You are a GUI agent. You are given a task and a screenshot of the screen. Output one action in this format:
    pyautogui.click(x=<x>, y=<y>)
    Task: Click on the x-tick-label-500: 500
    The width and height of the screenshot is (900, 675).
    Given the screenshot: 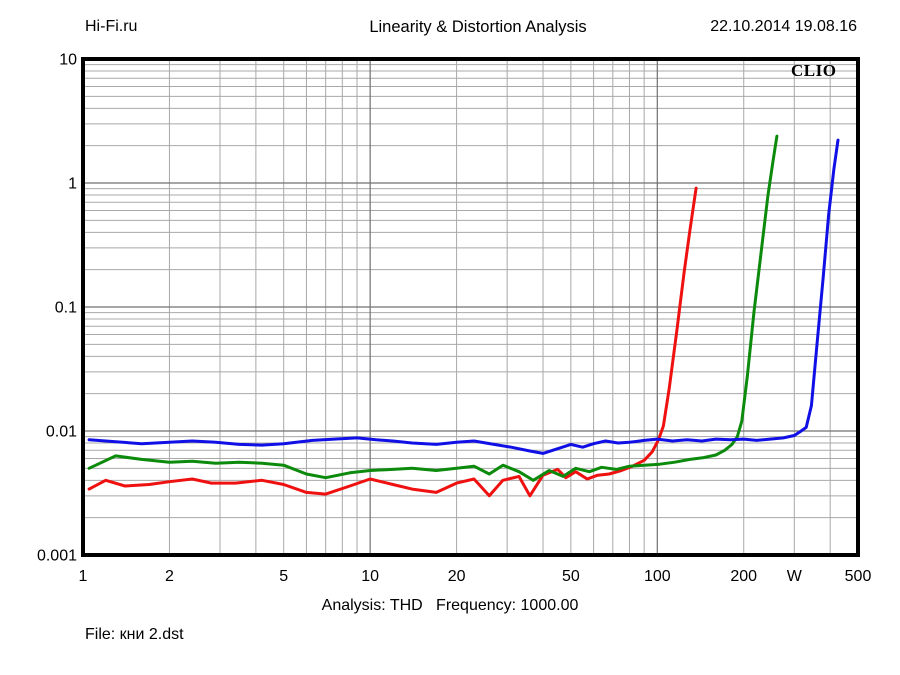 What is the action you would take?
    pyautogui.click(x=858, y=576)
    